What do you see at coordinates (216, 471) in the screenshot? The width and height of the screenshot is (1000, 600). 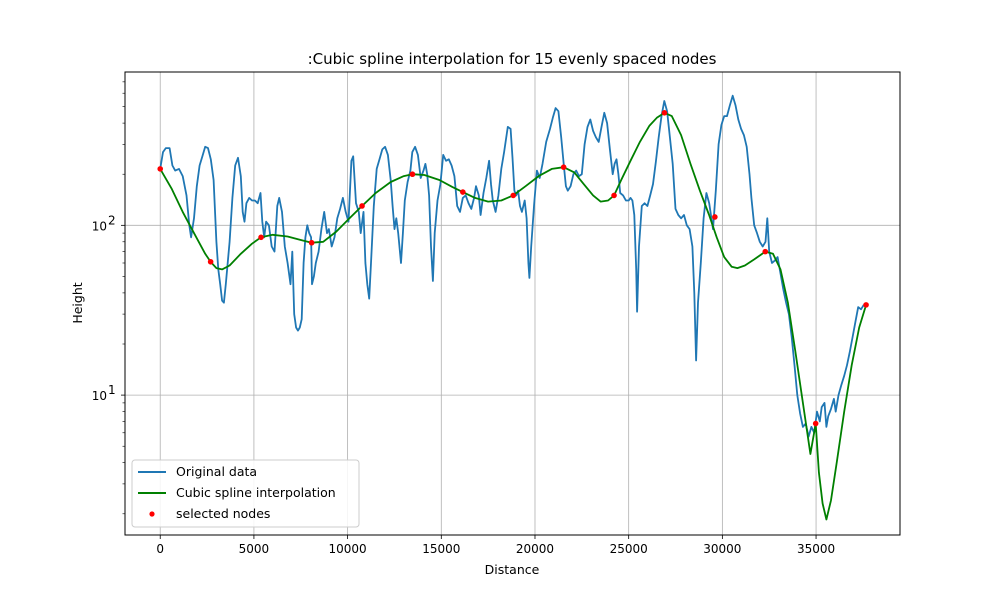 I see `legend-label-original-data: Original data` at bounding box center [216, 471].